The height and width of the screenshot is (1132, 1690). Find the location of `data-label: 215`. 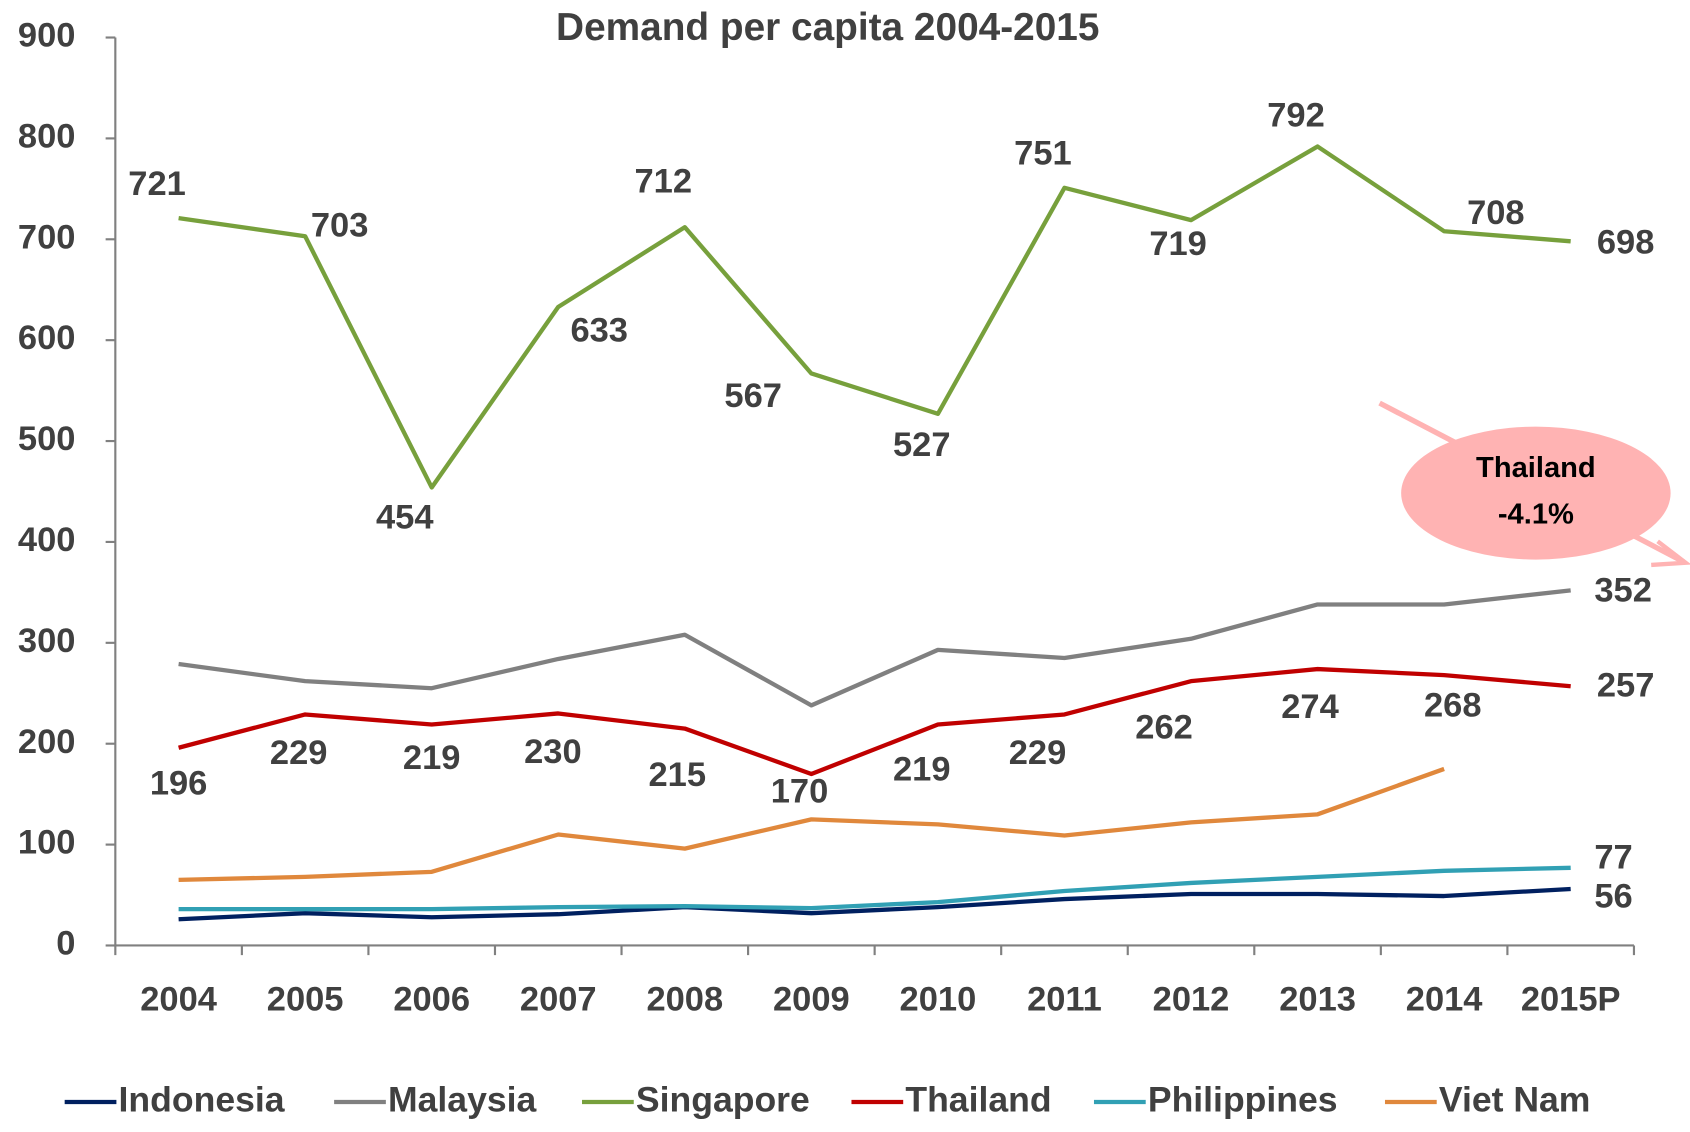

data-label: 215 is located at coordinates (678, 775).